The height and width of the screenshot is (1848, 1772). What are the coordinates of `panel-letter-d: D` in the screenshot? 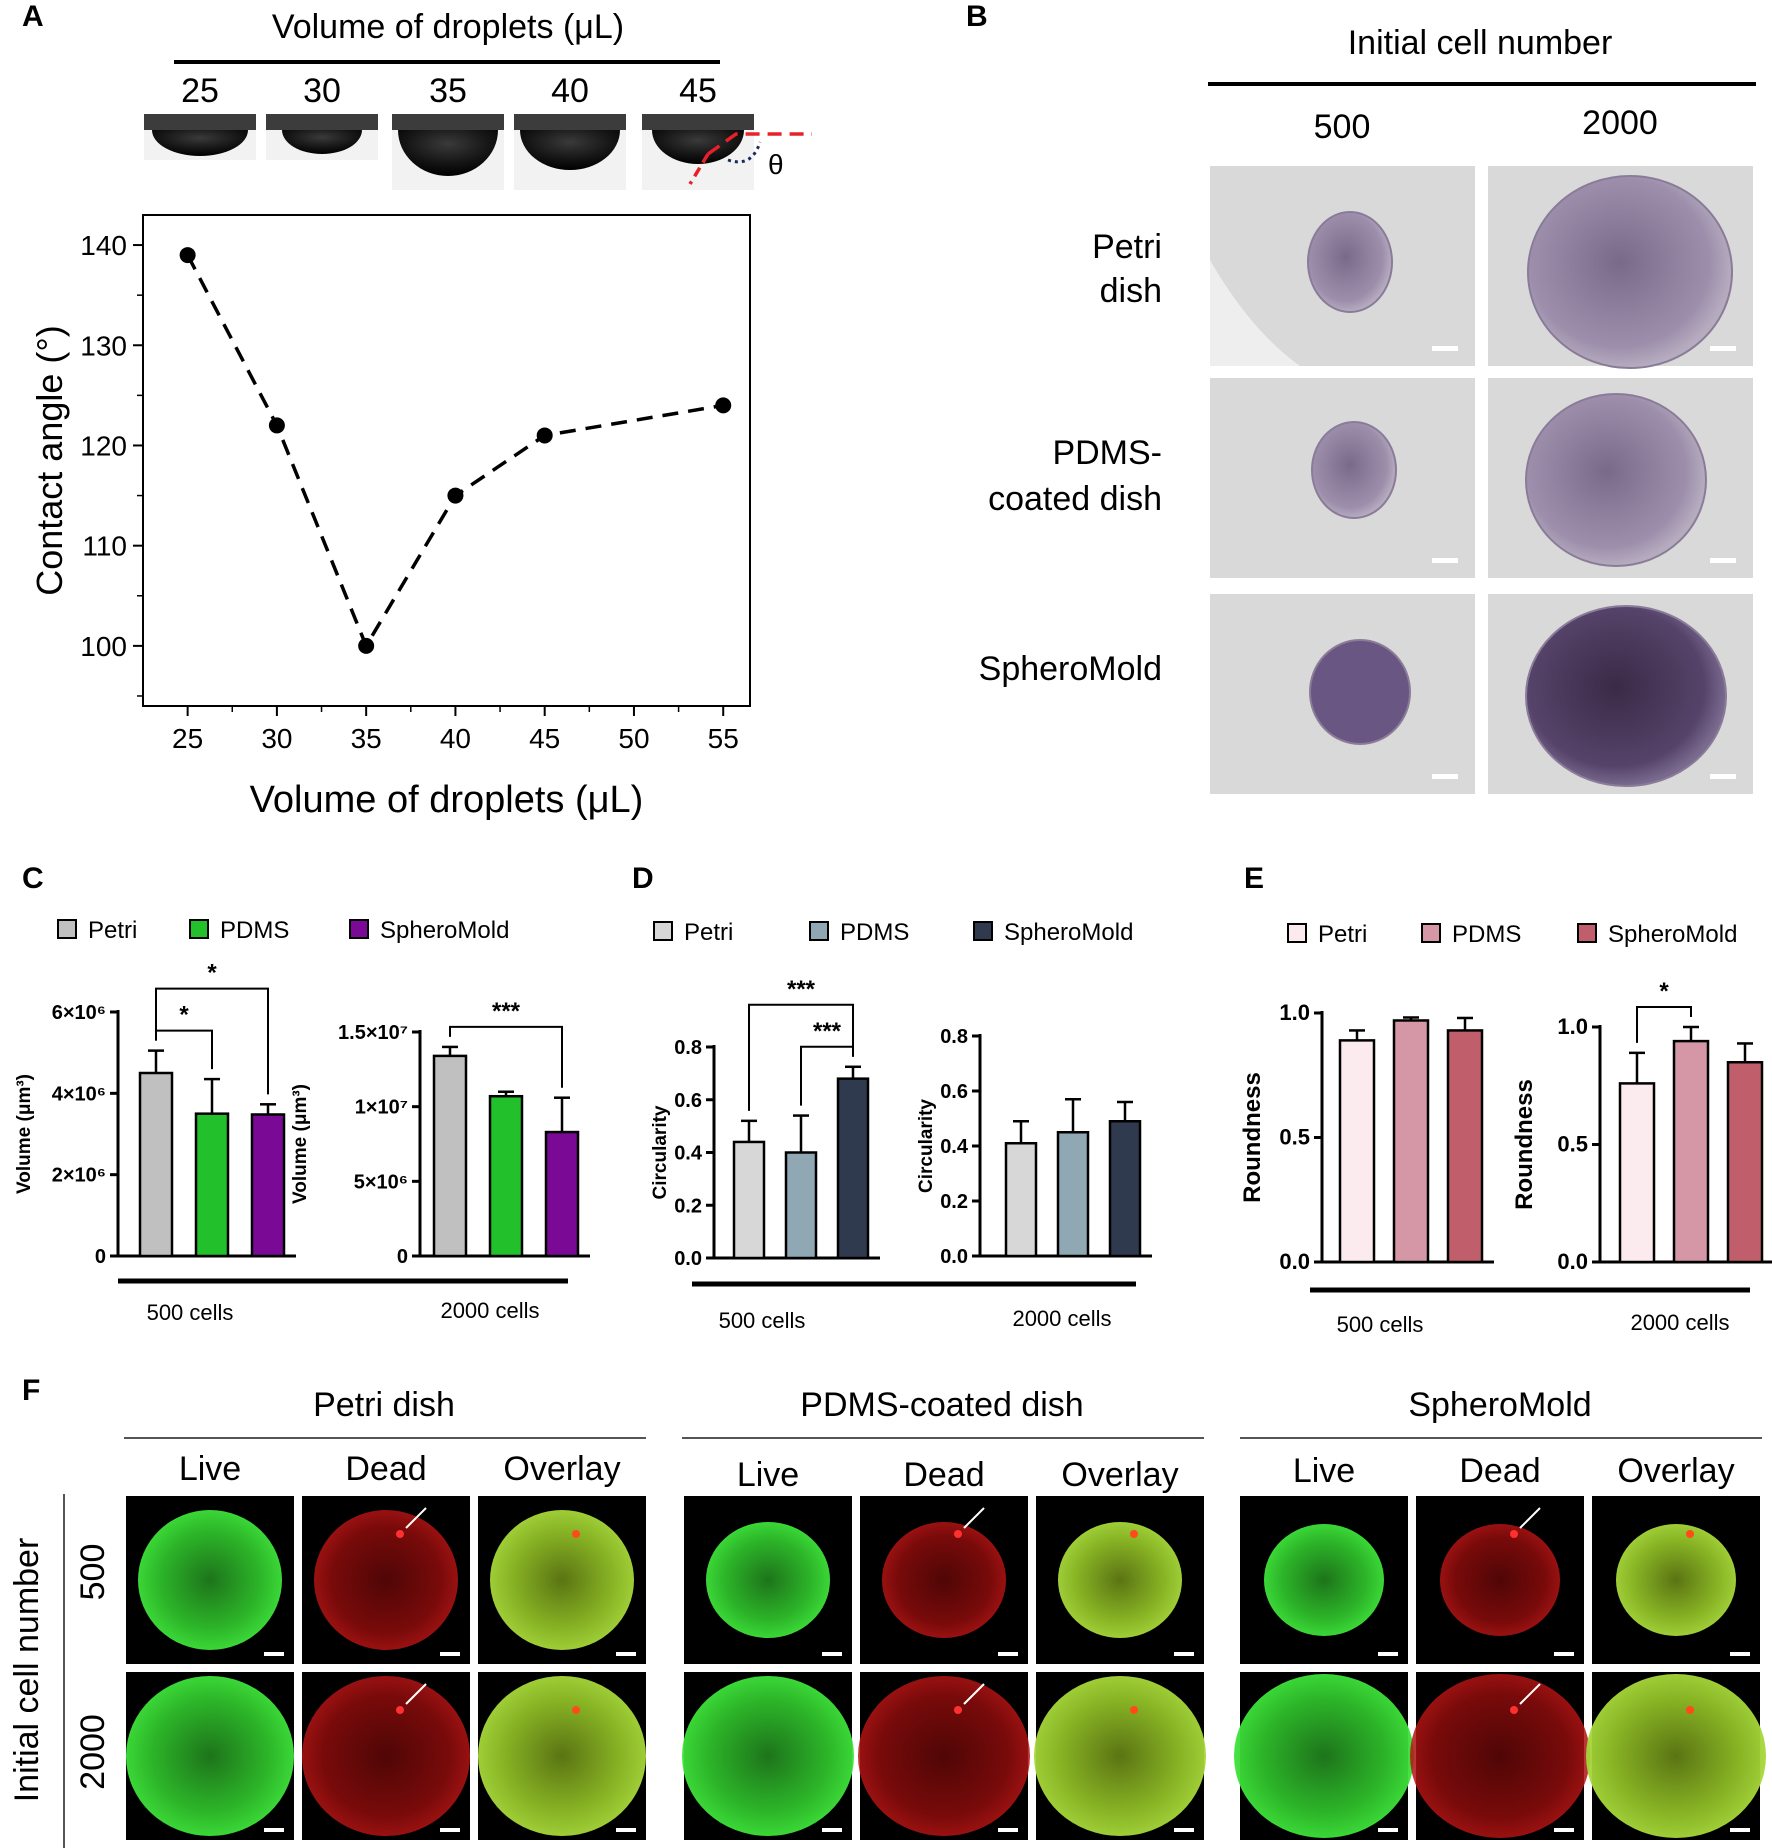 It's located at (643, 878).